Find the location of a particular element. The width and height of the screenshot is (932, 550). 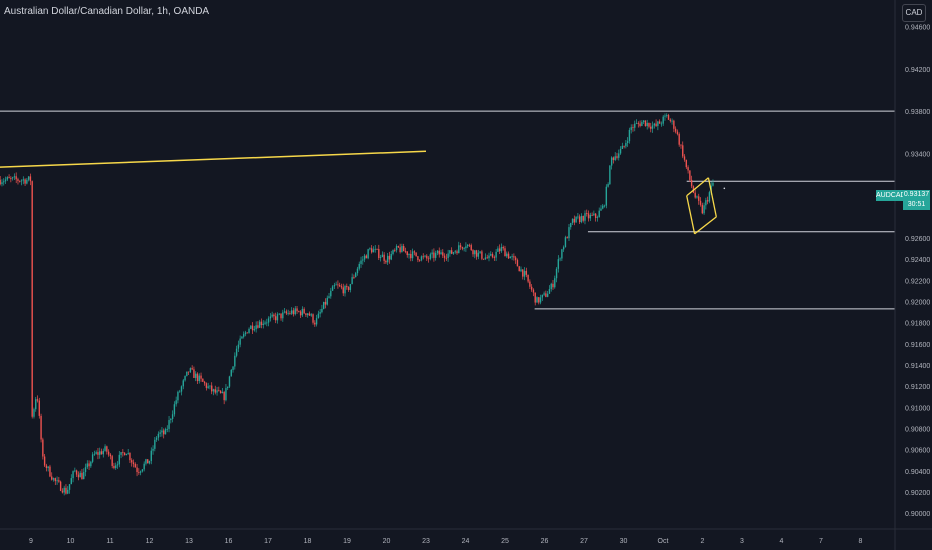

time-tick-label: 11 is located at coordinates (109, 541).